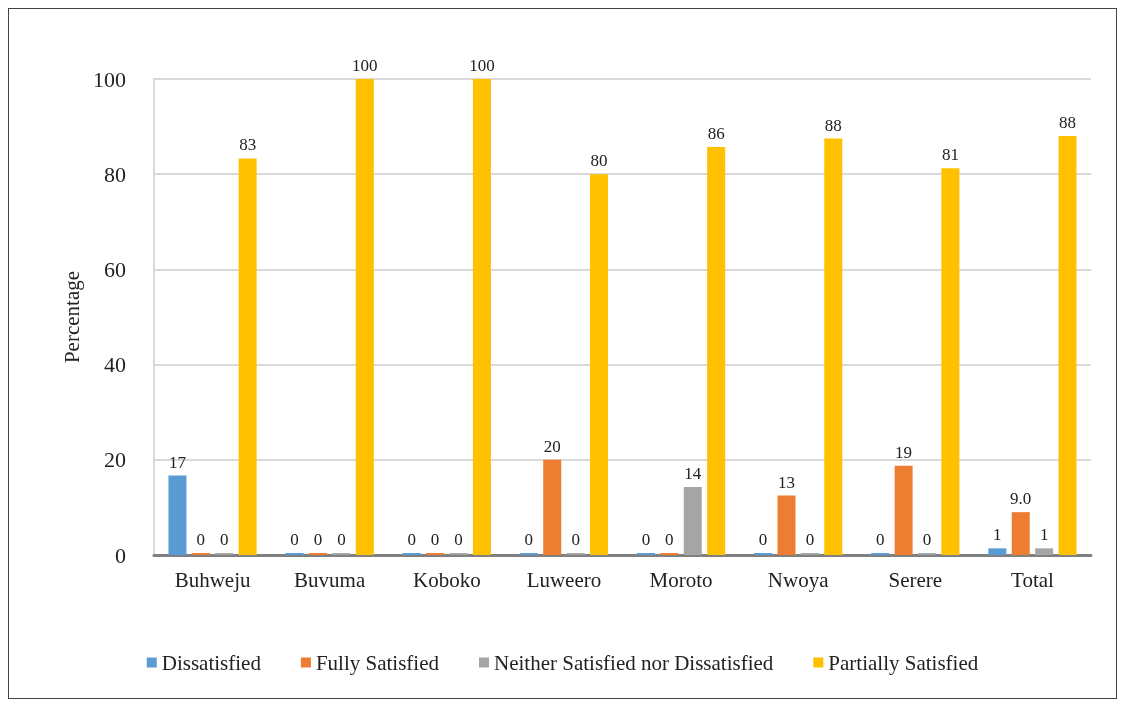 This screenshot has height=707, width=1125. Describe the element at coordinates (330, 579) in the screenshot. I see `x-tick-label: Buvuma` at that location.